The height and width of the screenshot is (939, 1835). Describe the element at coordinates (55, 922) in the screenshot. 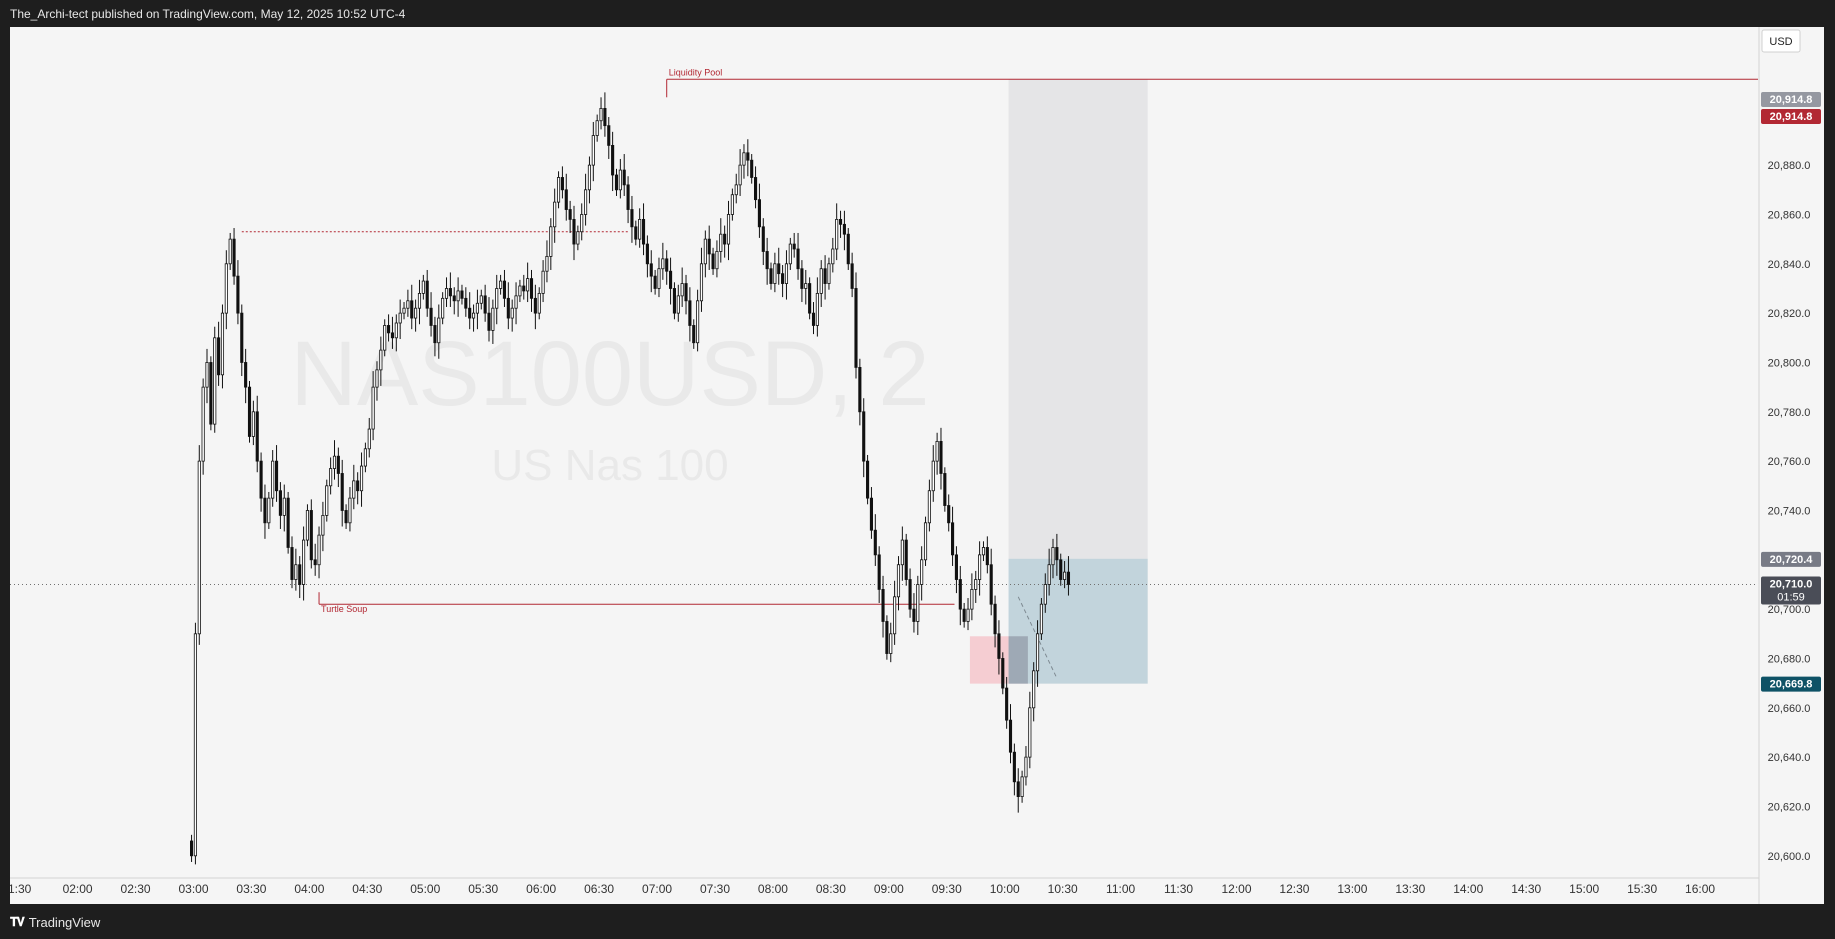

I see `brand: 𝐓𝐕 TradingView` at that location.